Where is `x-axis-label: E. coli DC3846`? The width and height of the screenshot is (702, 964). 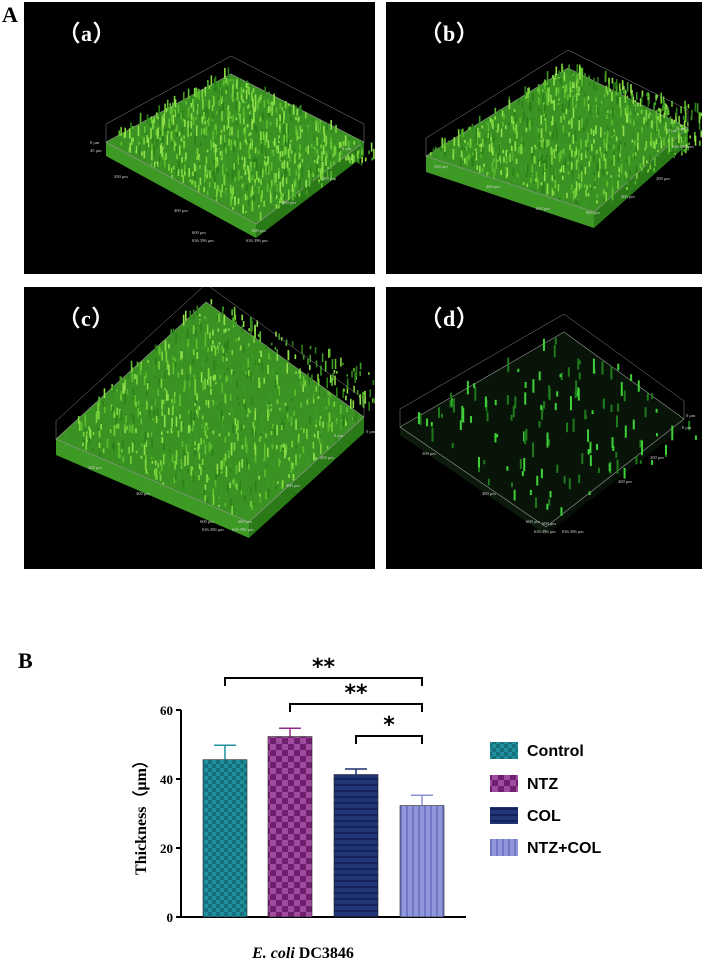
x-axis-label: E. coli DC3846 is located at coordinates (302, 953).